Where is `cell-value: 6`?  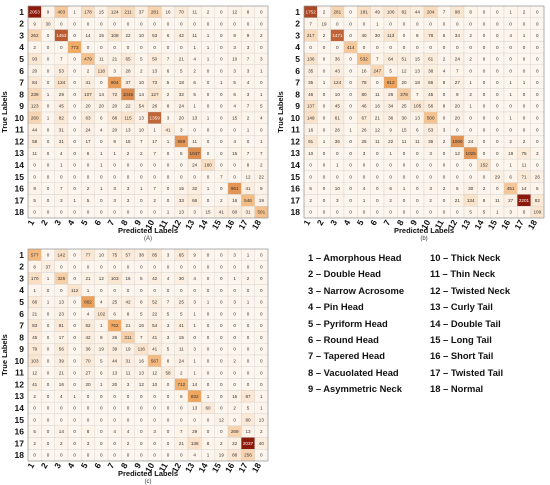 cell-value: 6 is located at coordinates (417, 129).